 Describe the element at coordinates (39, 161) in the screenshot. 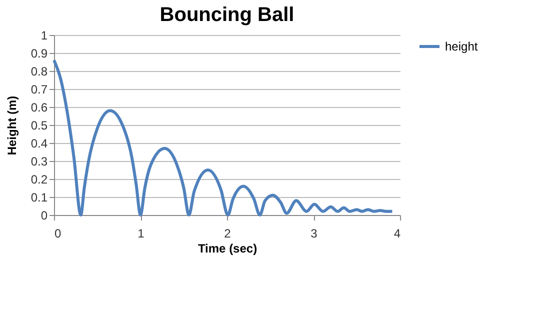

I see `y-tick-label: 0.3` at that location.